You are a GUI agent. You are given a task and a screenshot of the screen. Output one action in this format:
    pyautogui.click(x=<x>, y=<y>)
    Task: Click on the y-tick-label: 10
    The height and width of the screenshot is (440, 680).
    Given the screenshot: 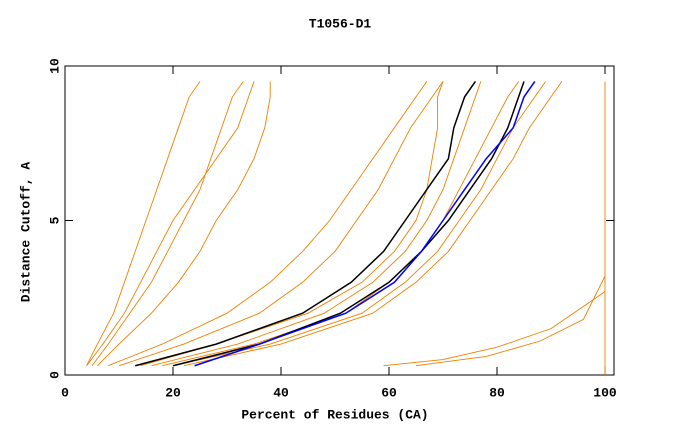 What is the action you would take?
    pyautogui.click(x=54, y=66)
    